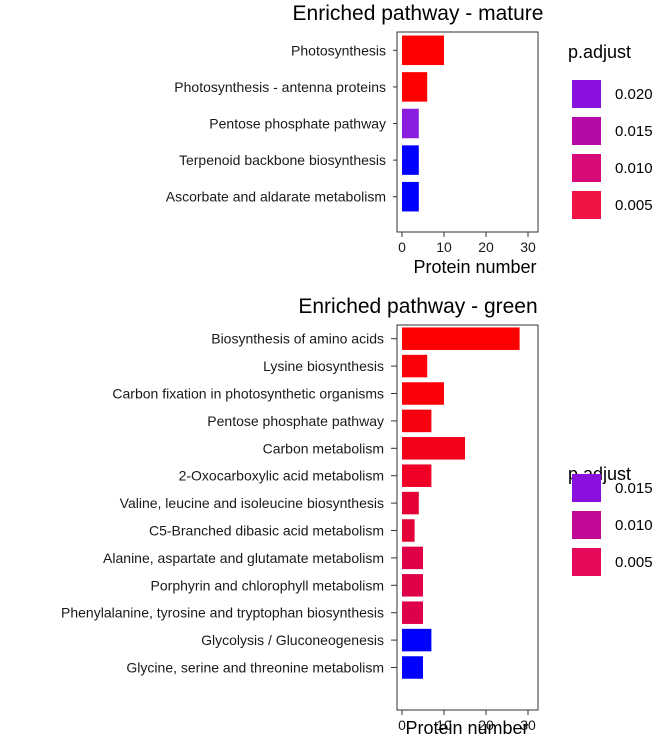 This screenshot has height=740, width=663. Describe the element at coordinates (266, 531) in the screenshot. I see `category-label: C5-Branched dibasic acid metabolism` at that location.